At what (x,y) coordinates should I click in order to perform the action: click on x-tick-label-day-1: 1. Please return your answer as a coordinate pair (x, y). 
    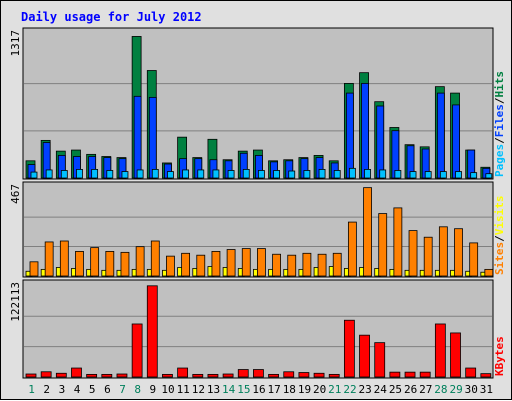
    Looking at the image, I should click on (31, 389).